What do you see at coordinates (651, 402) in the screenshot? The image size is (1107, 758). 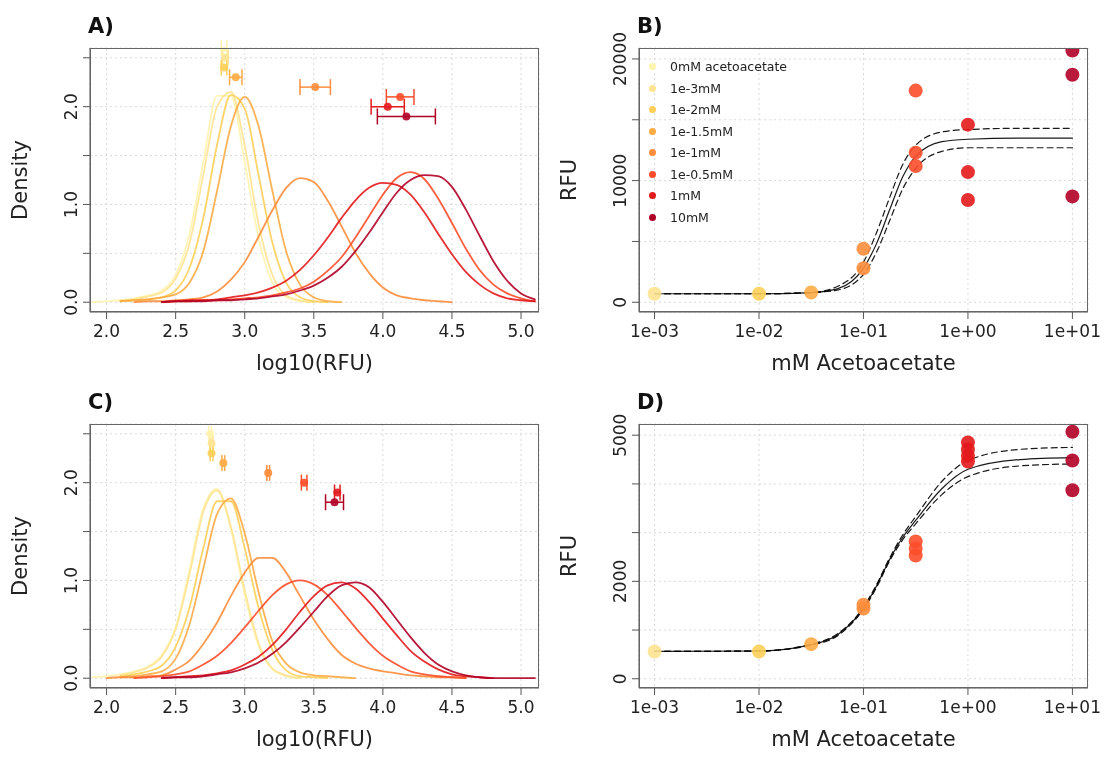 I see `chart-title: D)` at bounding box center [651, 402].